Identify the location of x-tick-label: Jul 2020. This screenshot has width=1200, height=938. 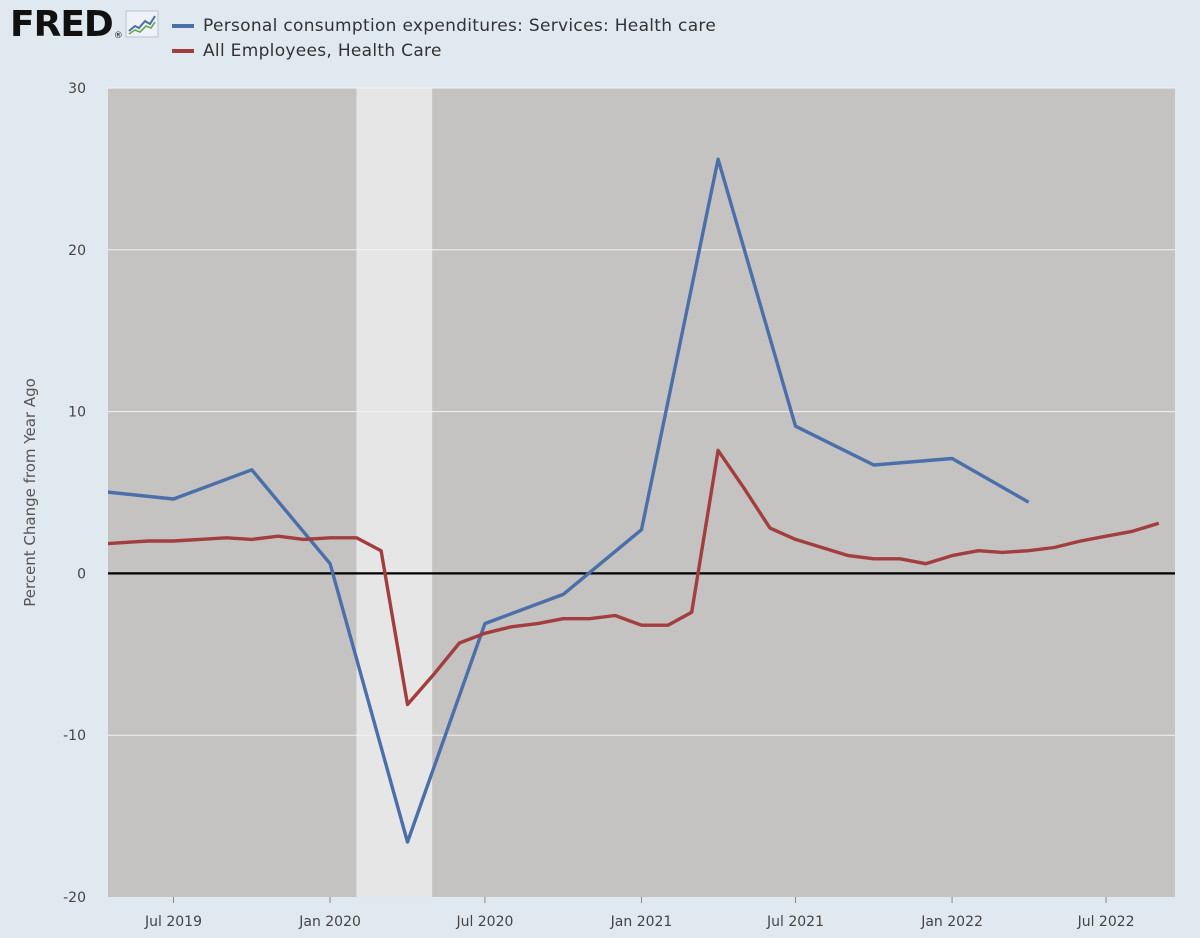
(484, 922).